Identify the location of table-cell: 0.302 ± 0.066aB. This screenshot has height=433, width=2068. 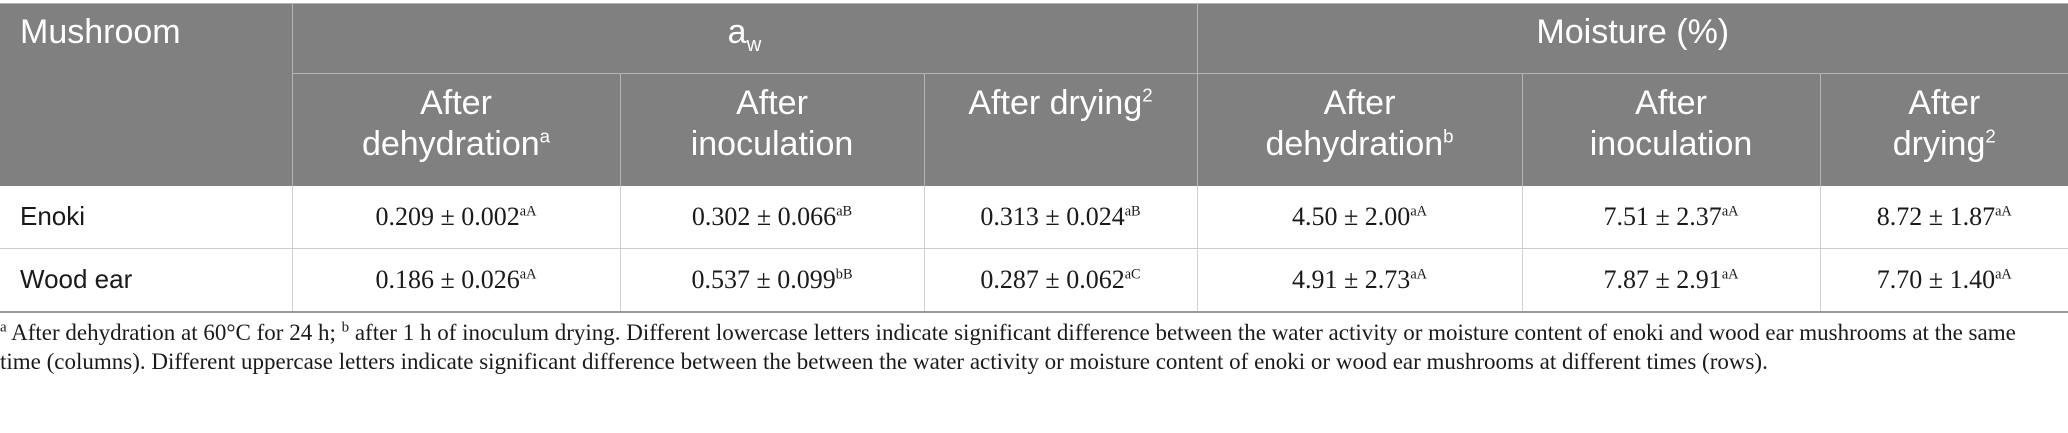
(771, 217).